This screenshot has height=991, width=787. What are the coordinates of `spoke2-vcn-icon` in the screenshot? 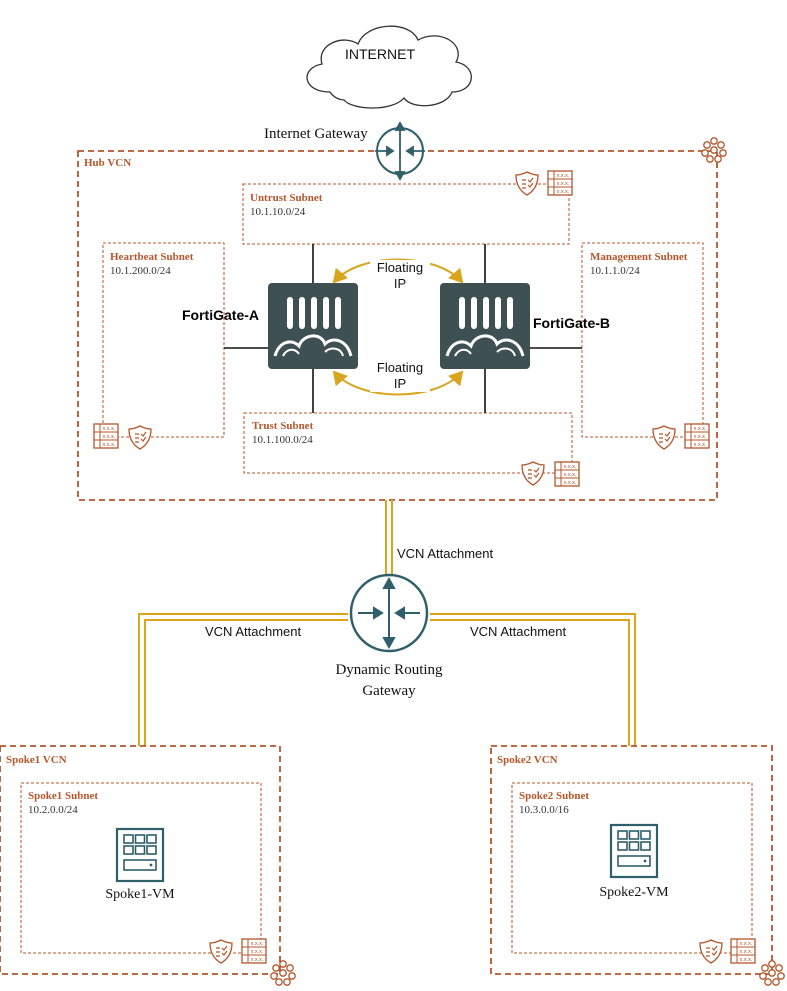 It's located at (772, 973).